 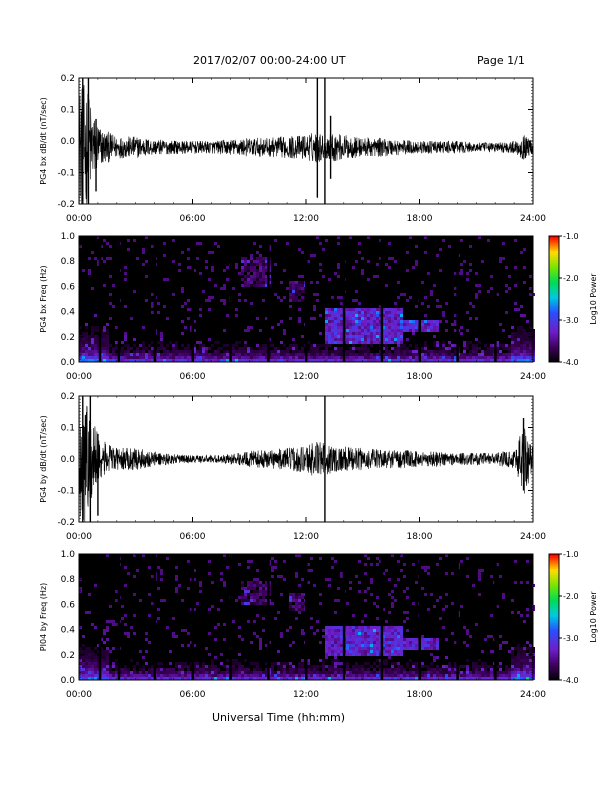 What do you see at coordinates (269, 60) in the screenshot?
I see `figure-title: 2017/02/07 00:00-24:00 UT` at bounding box center [269, 60].